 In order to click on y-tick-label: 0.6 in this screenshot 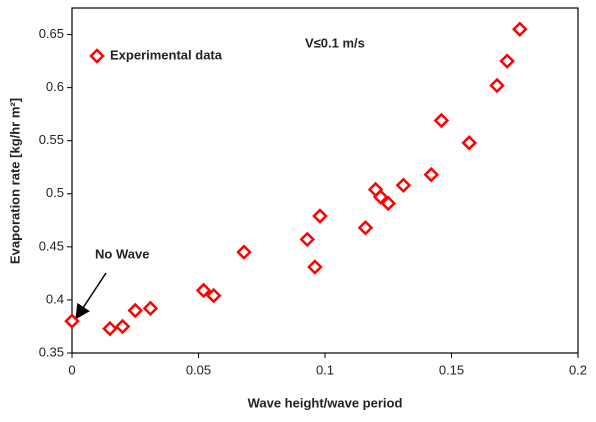, I will do `click(55, 86)`.